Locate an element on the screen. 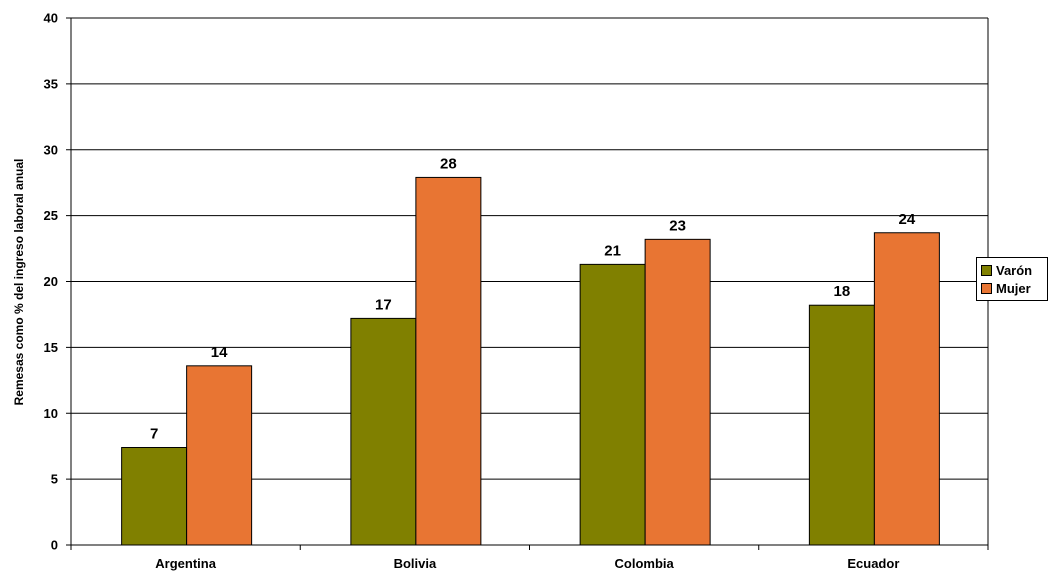 The height and width of the screenshot is (576, 1050). data-label: 28 is located at coordinates (448, 163).